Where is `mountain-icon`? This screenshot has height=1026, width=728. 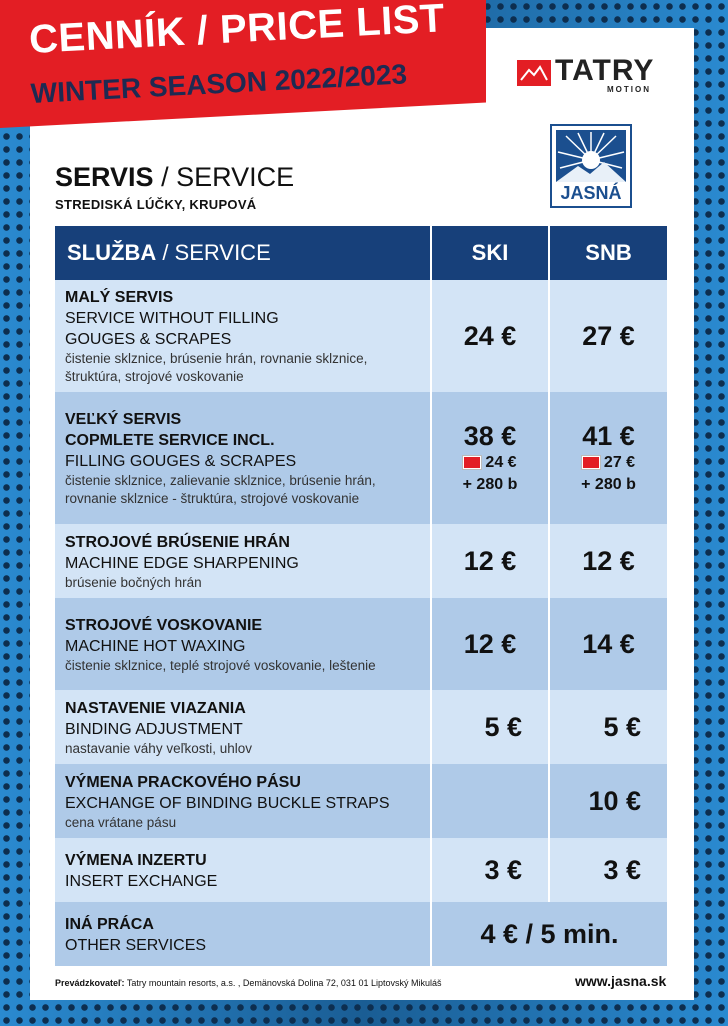
mountain-icon is located at coordinates (534, 73).